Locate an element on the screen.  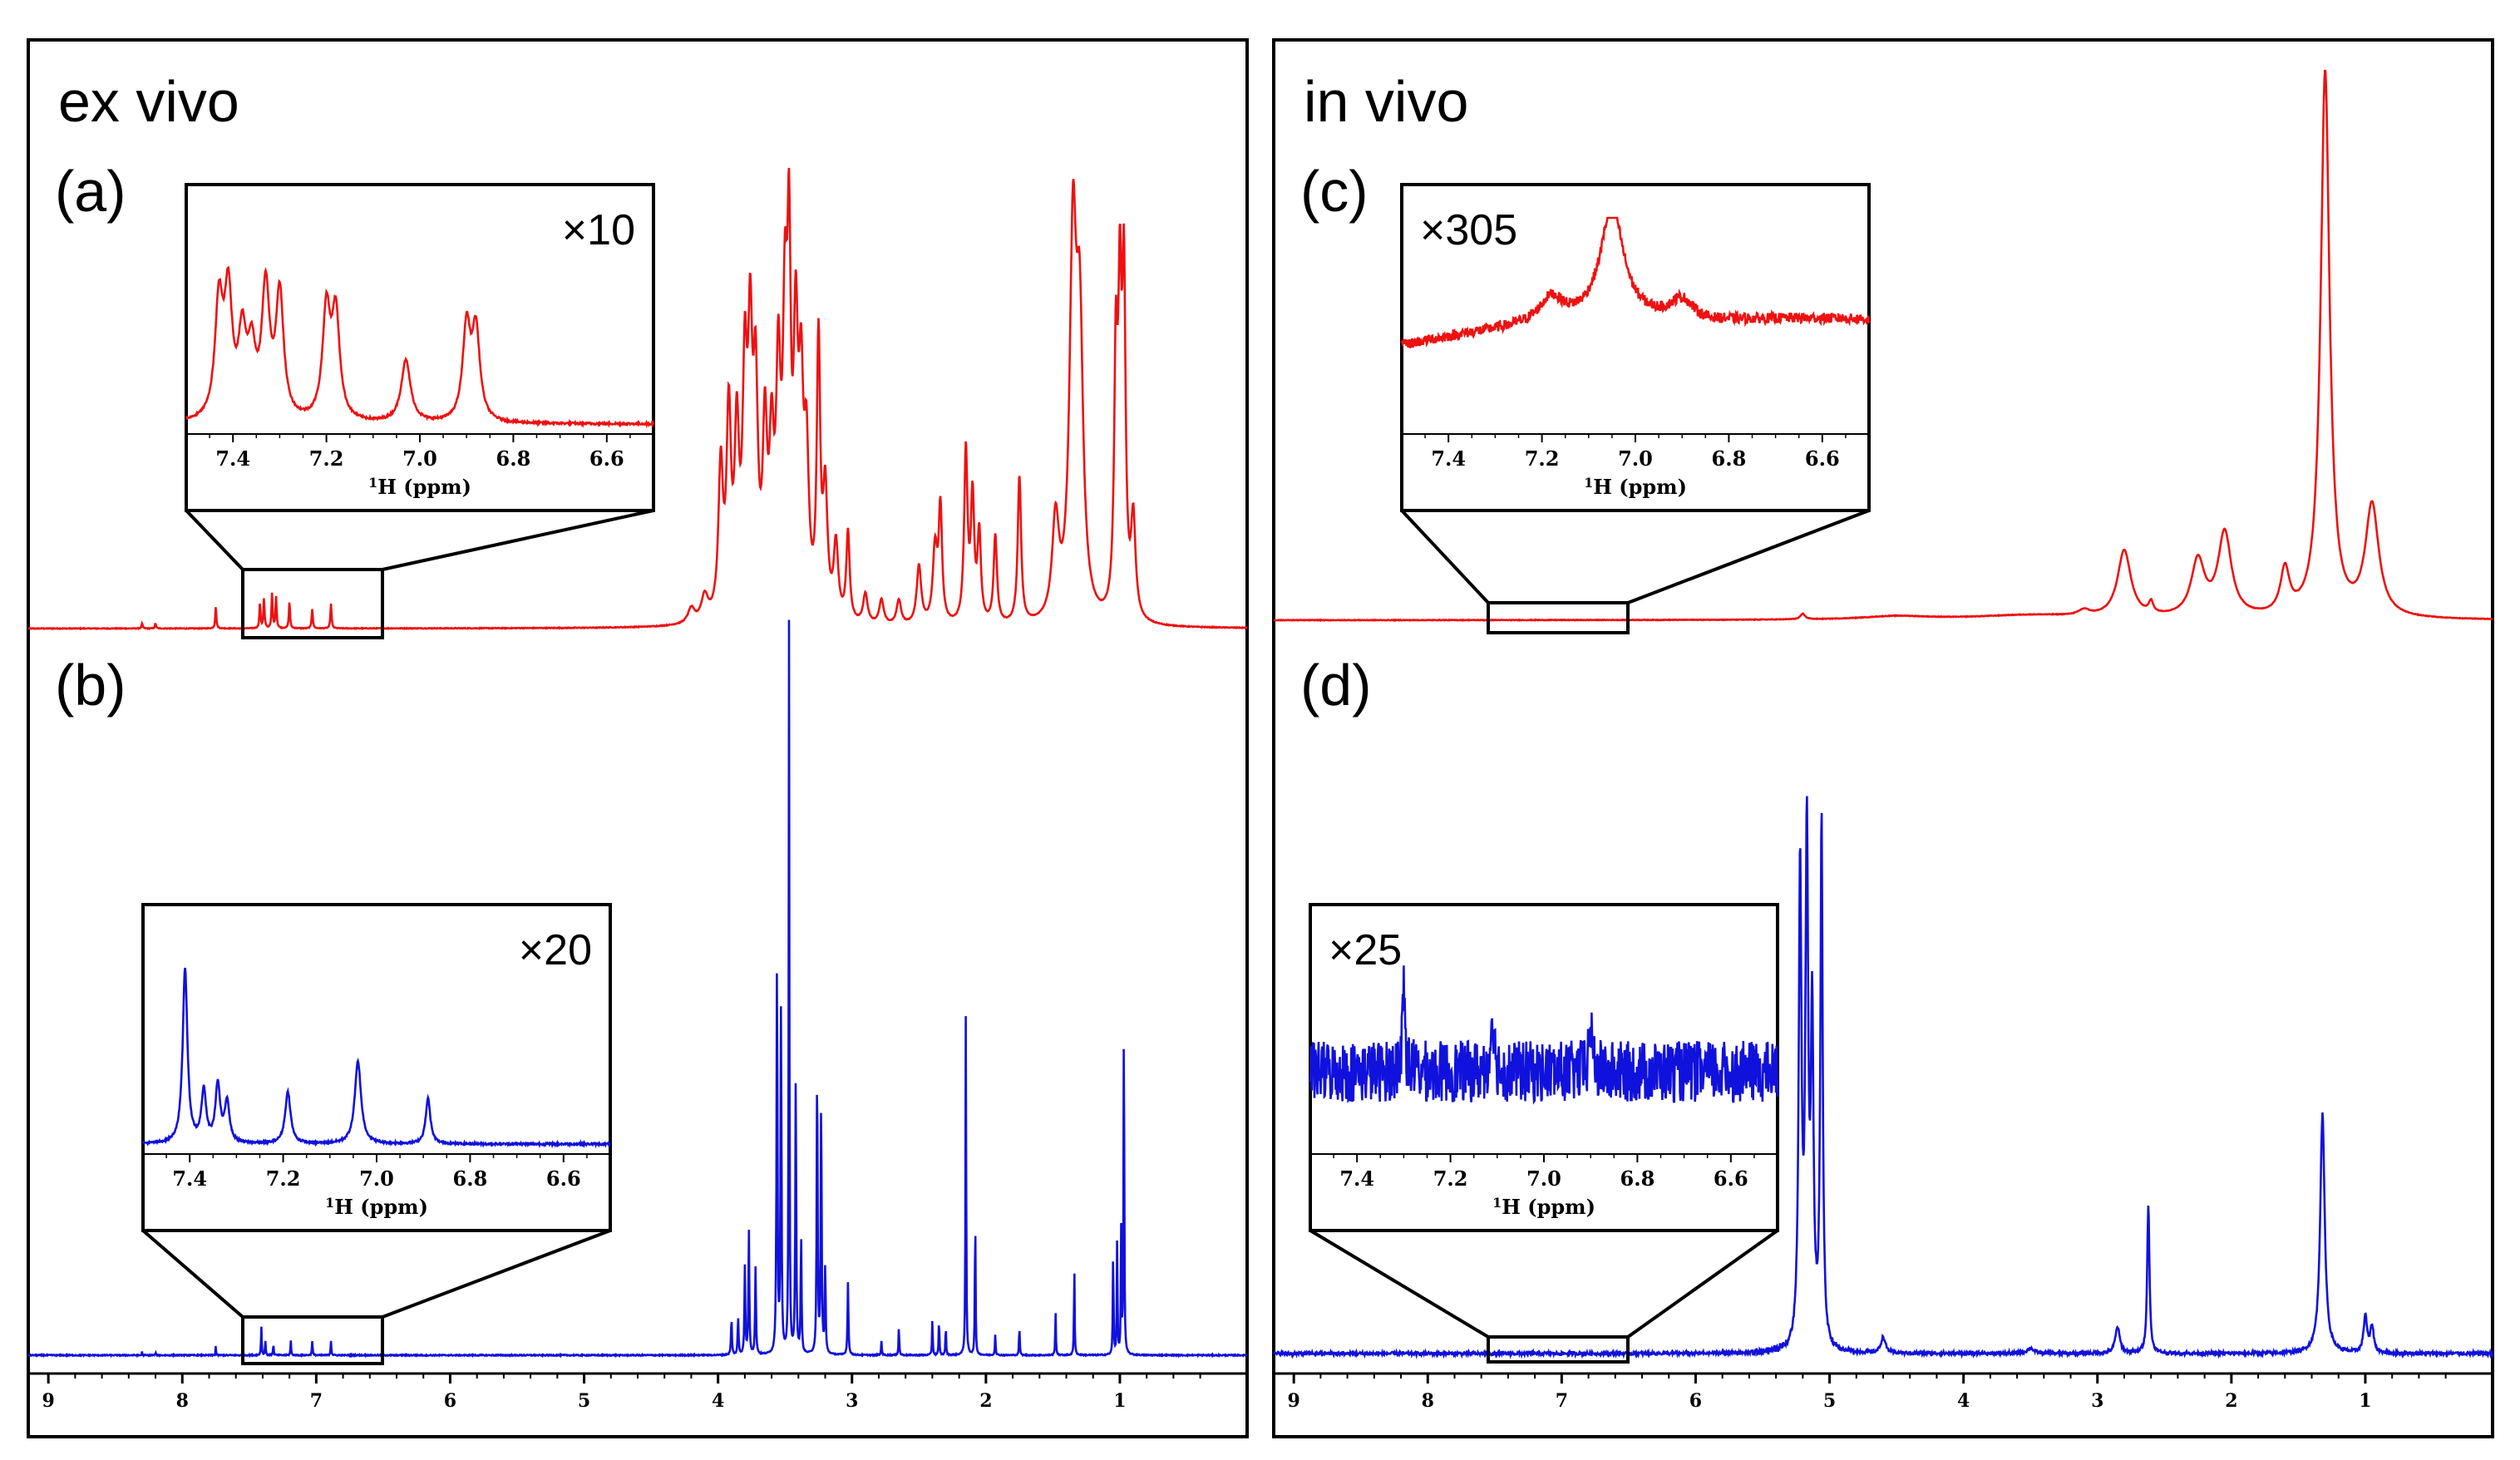
inset-magnification-label: ×20 is located at coordinates (555, 950).